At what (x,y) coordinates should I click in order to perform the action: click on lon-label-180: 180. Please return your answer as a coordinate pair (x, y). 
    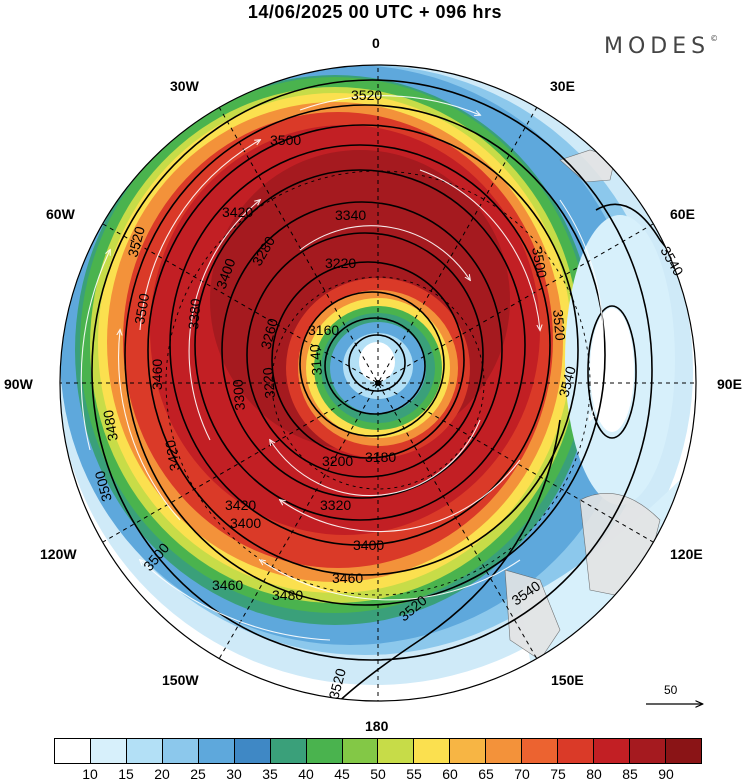
    Looking at the image, I should click on (377, 726).